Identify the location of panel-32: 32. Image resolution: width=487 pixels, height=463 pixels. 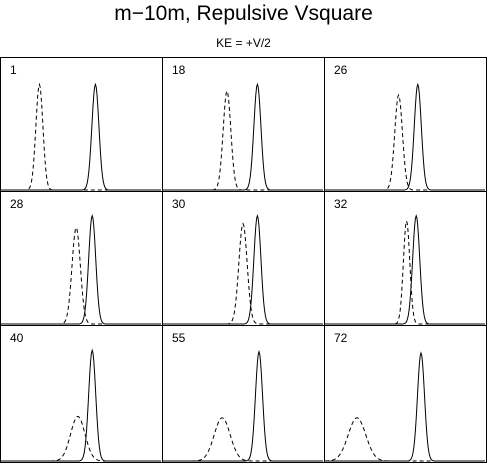
(405, 258).